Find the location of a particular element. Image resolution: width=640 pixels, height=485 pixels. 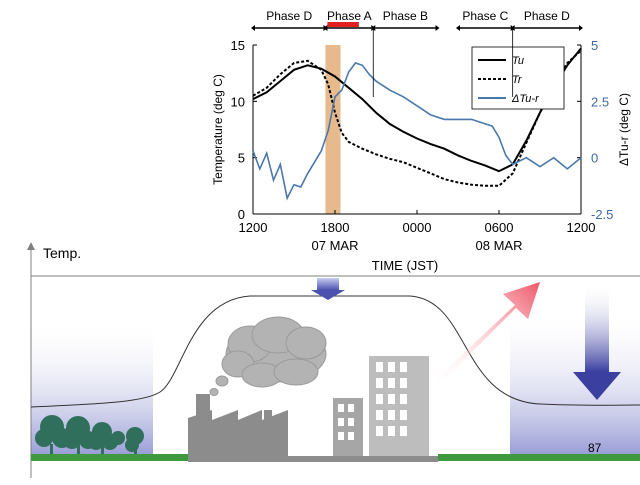

date-label: 07 MAR is located at coordinates (335, 245).